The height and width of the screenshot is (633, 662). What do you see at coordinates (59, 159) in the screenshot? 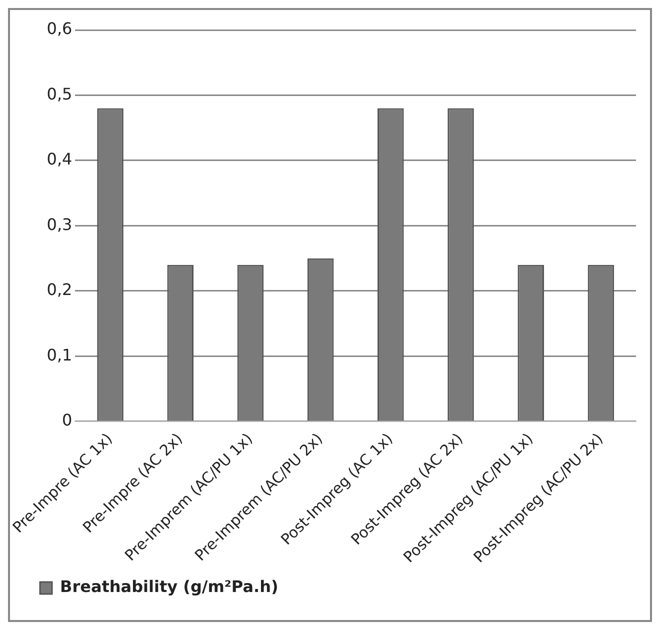
I see `y-tick-label: 0,4` at bounding box center [59, 159].